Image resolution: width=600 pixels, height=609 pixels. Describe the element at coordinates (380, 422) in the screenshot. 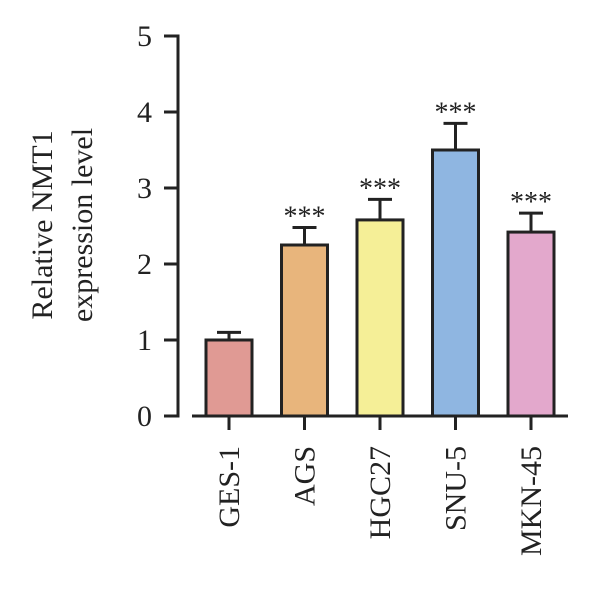

I see `x-axis` at that location.